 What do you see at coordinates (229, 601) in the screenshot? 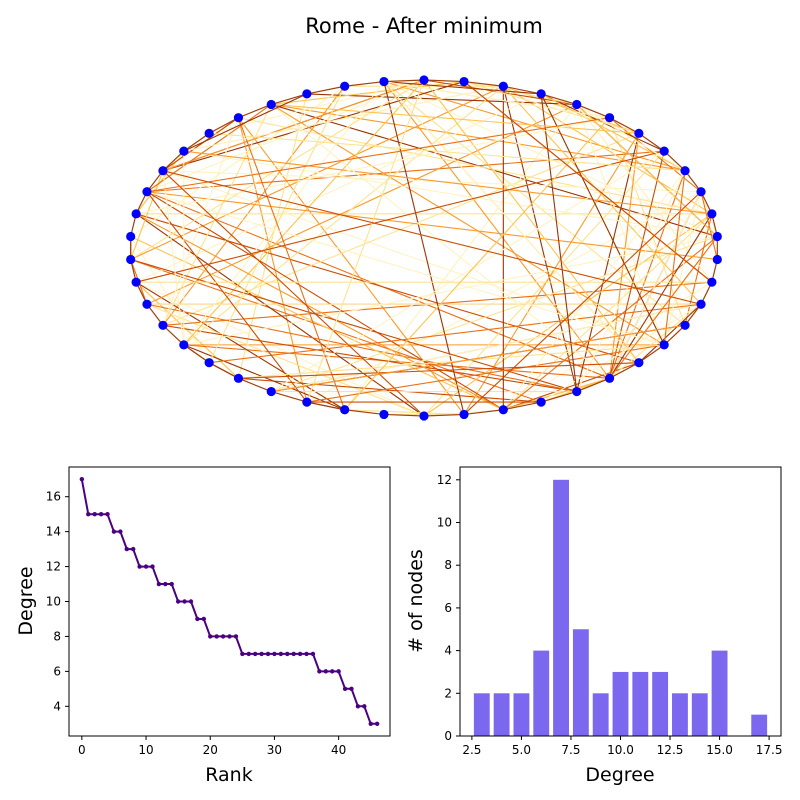
I see `rank-degree-points` at bounding box center [229, 601].